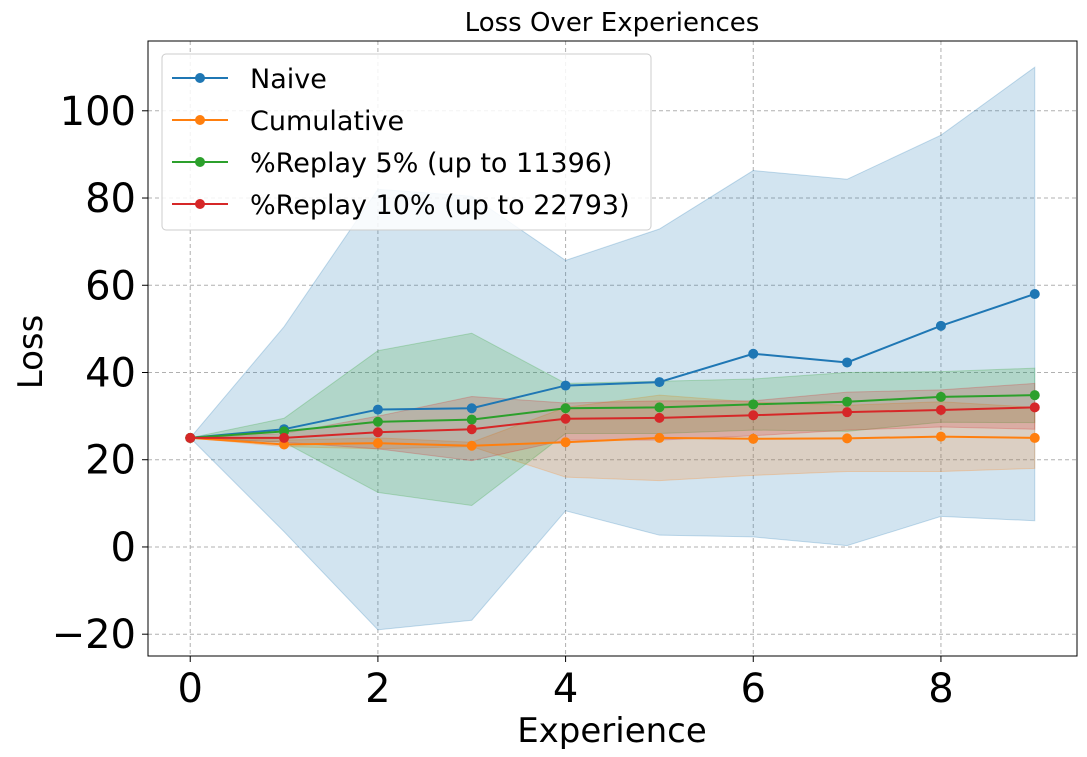  I want to click on x-tick-label: 8, so click(940, 689).